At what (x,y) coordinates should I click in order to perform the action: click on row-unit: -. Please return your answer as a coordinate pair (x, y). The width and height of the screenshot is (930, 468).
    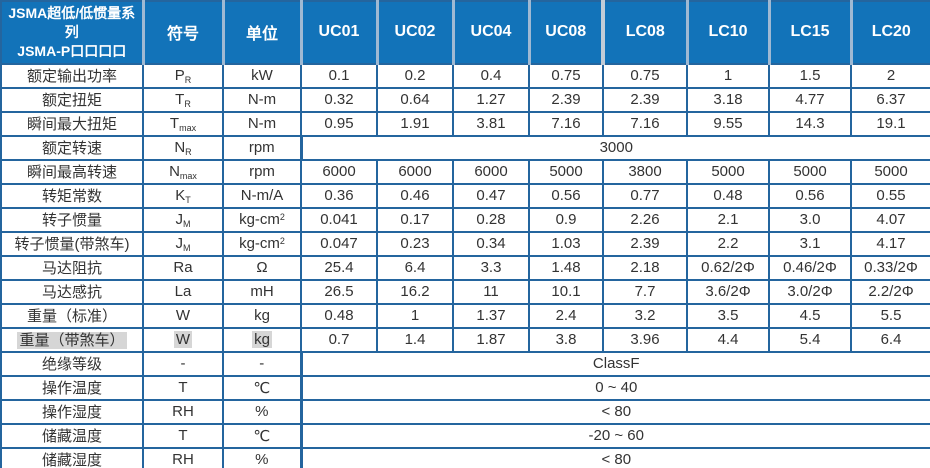
    Looking at the image, I should click on (262, 363).